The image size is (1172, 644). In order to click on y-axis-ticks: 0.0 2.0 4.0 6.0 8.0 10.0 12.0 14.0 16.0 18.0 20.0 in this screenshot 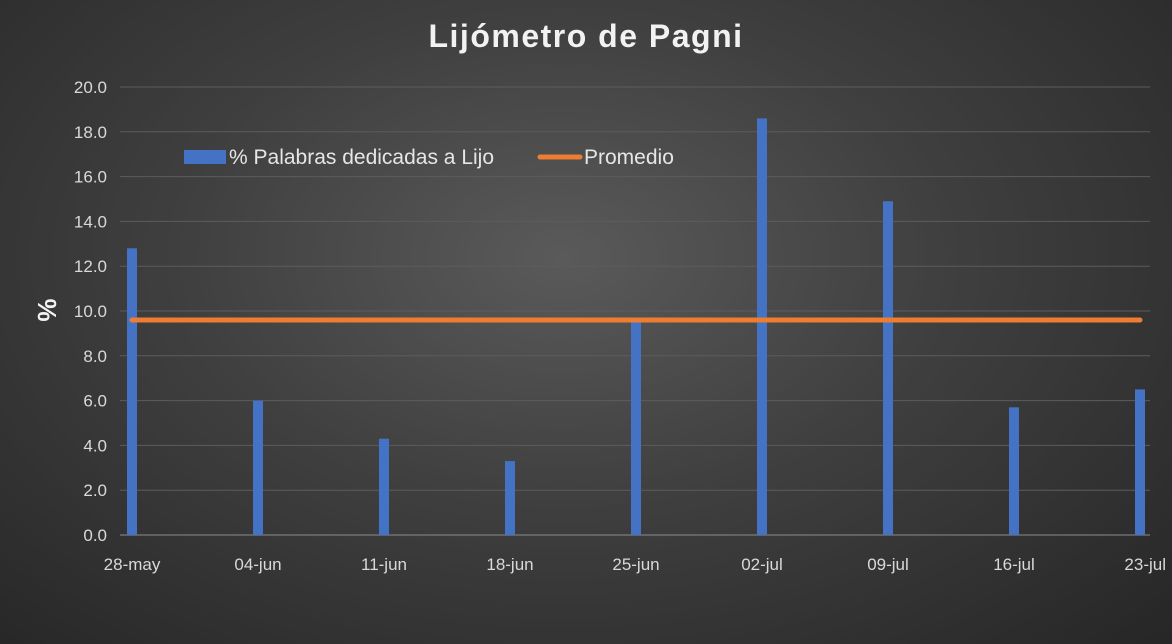, I will do `click(90, 311)`.